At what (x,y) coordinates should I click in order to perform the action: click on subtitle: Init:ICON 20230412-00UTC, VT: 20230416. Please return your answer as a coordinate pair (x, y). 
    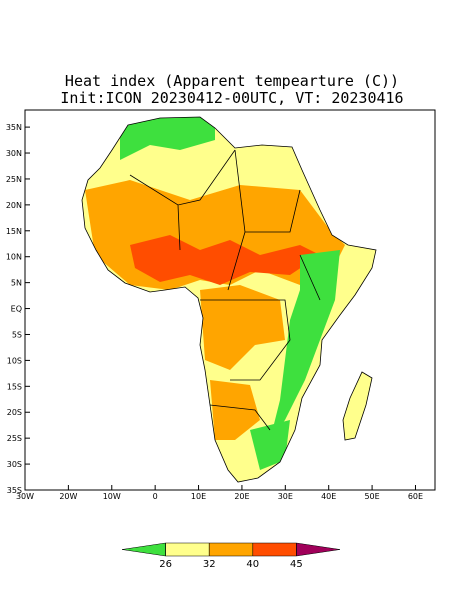
    Looking at the image, I should click on (231, 98).